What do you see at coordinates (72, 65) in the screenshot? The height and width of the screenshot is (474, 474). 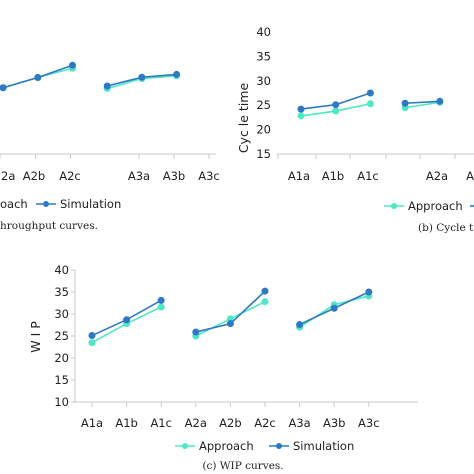 I see `panel-a-simulation-point-a2c` at bounding box center [72, 65].